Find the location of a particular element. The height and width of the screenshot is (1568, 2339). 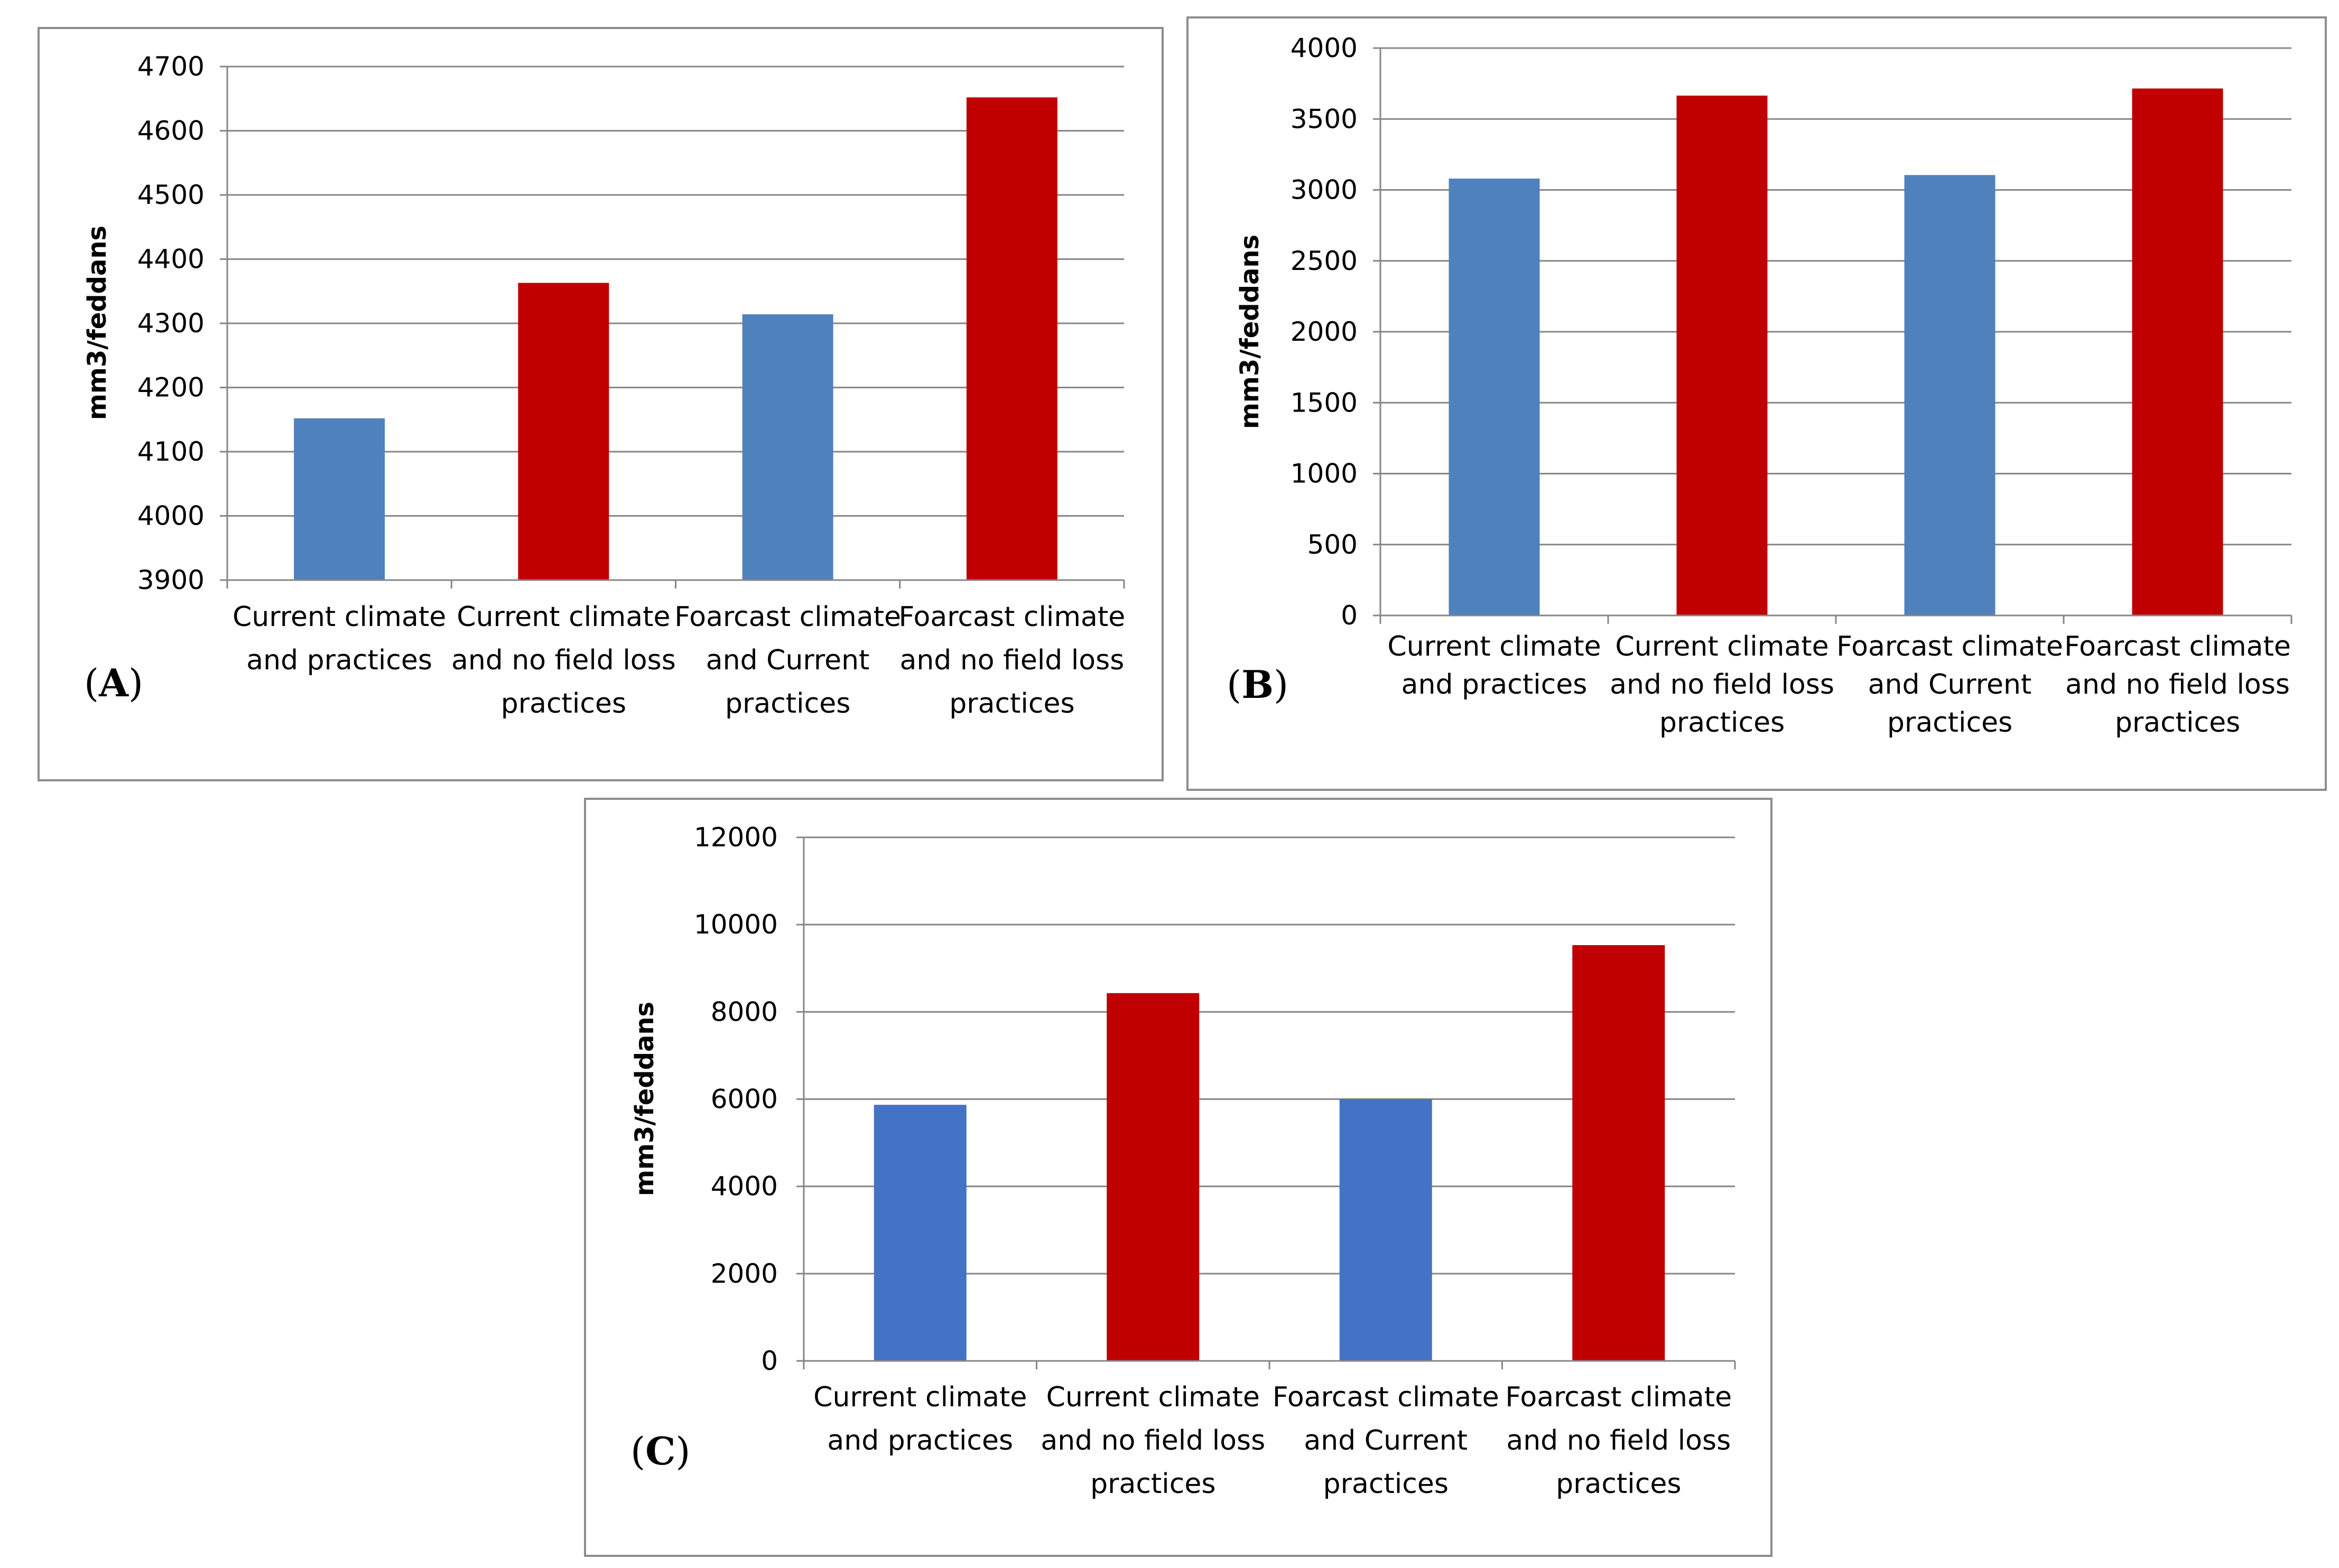

chart-a-y-tick-label: 3900 is located at coordinates (171, 580).